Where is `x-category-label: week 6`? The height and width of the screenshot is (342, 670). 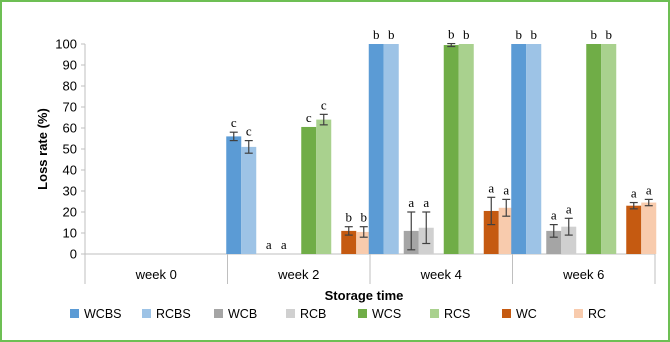 x-category-label: week 6 is located at coordinates (583, 274).